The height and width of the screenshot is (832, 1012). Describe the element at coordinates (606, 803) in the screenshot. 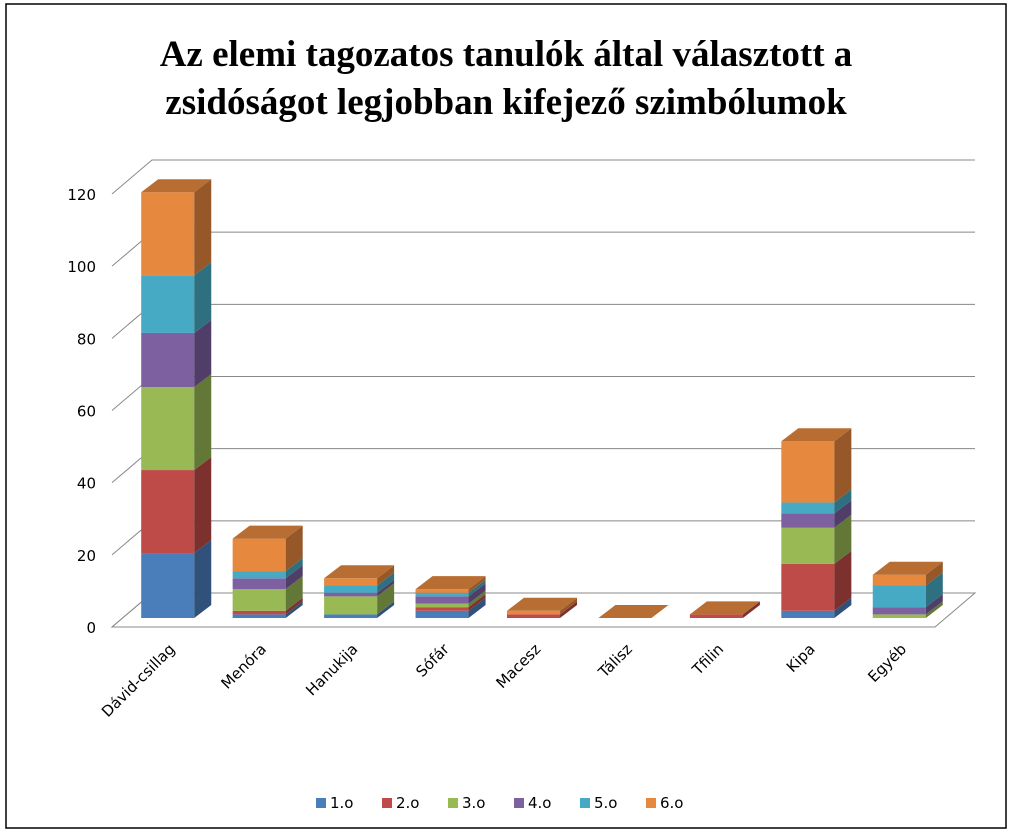

I see `legend-label: 5.o` at that location.